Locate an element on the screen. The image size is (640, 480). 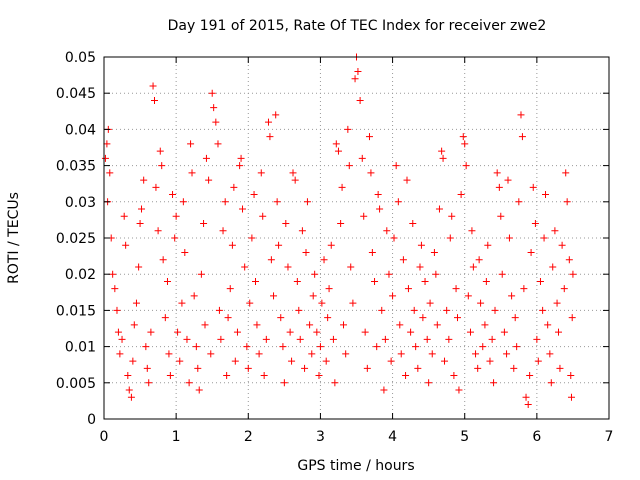
y-tick-label: 0.05 is located at coordinates (80, 58).